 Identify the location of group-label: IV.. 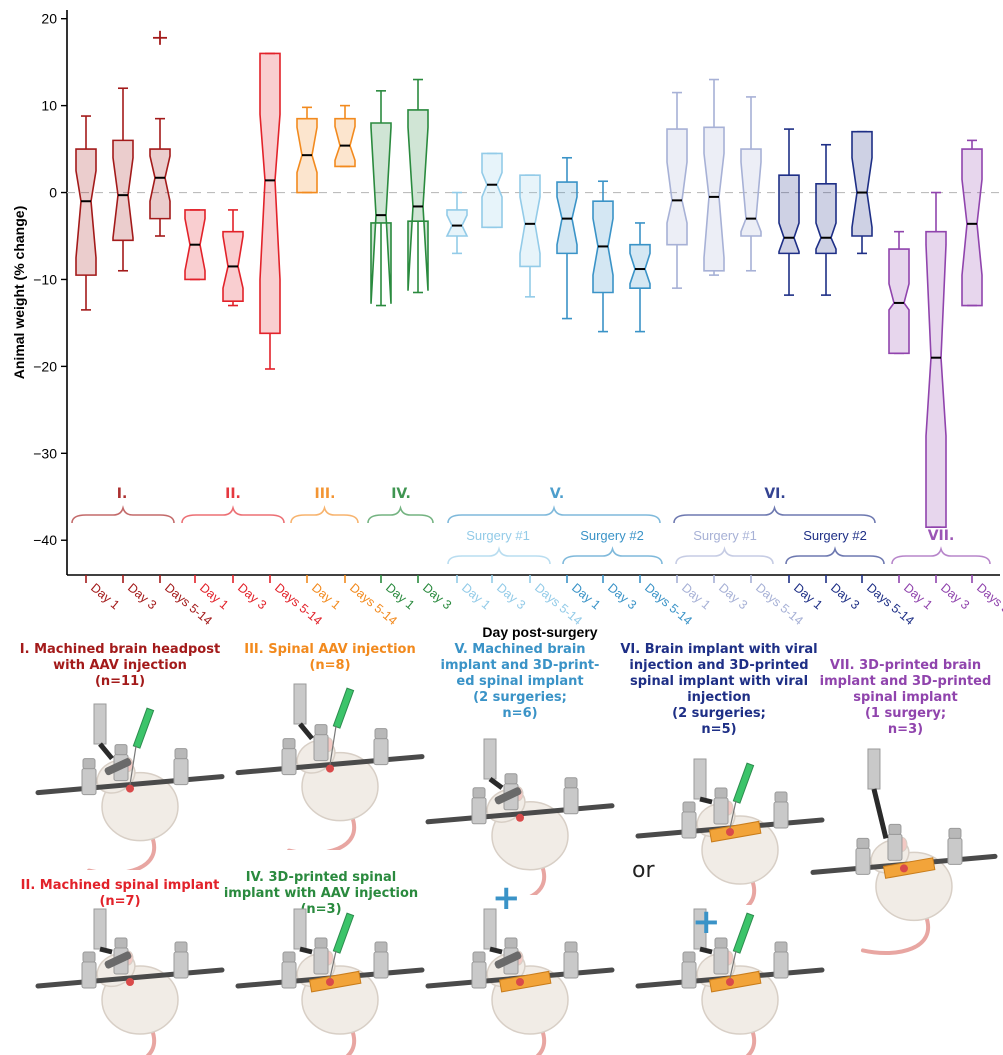
(401, 494).